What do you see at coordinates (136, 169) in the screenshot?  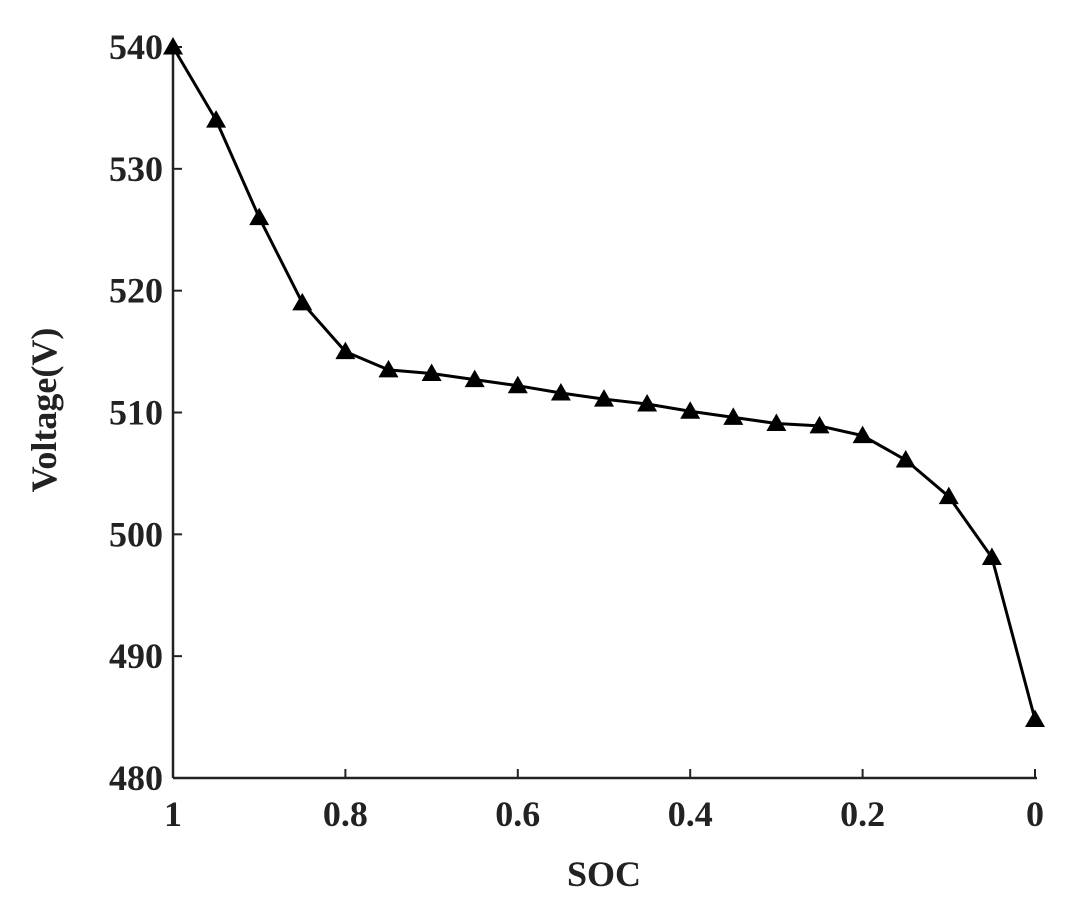 I see `y-tick-label: 530` at bounding box center [136, 169].